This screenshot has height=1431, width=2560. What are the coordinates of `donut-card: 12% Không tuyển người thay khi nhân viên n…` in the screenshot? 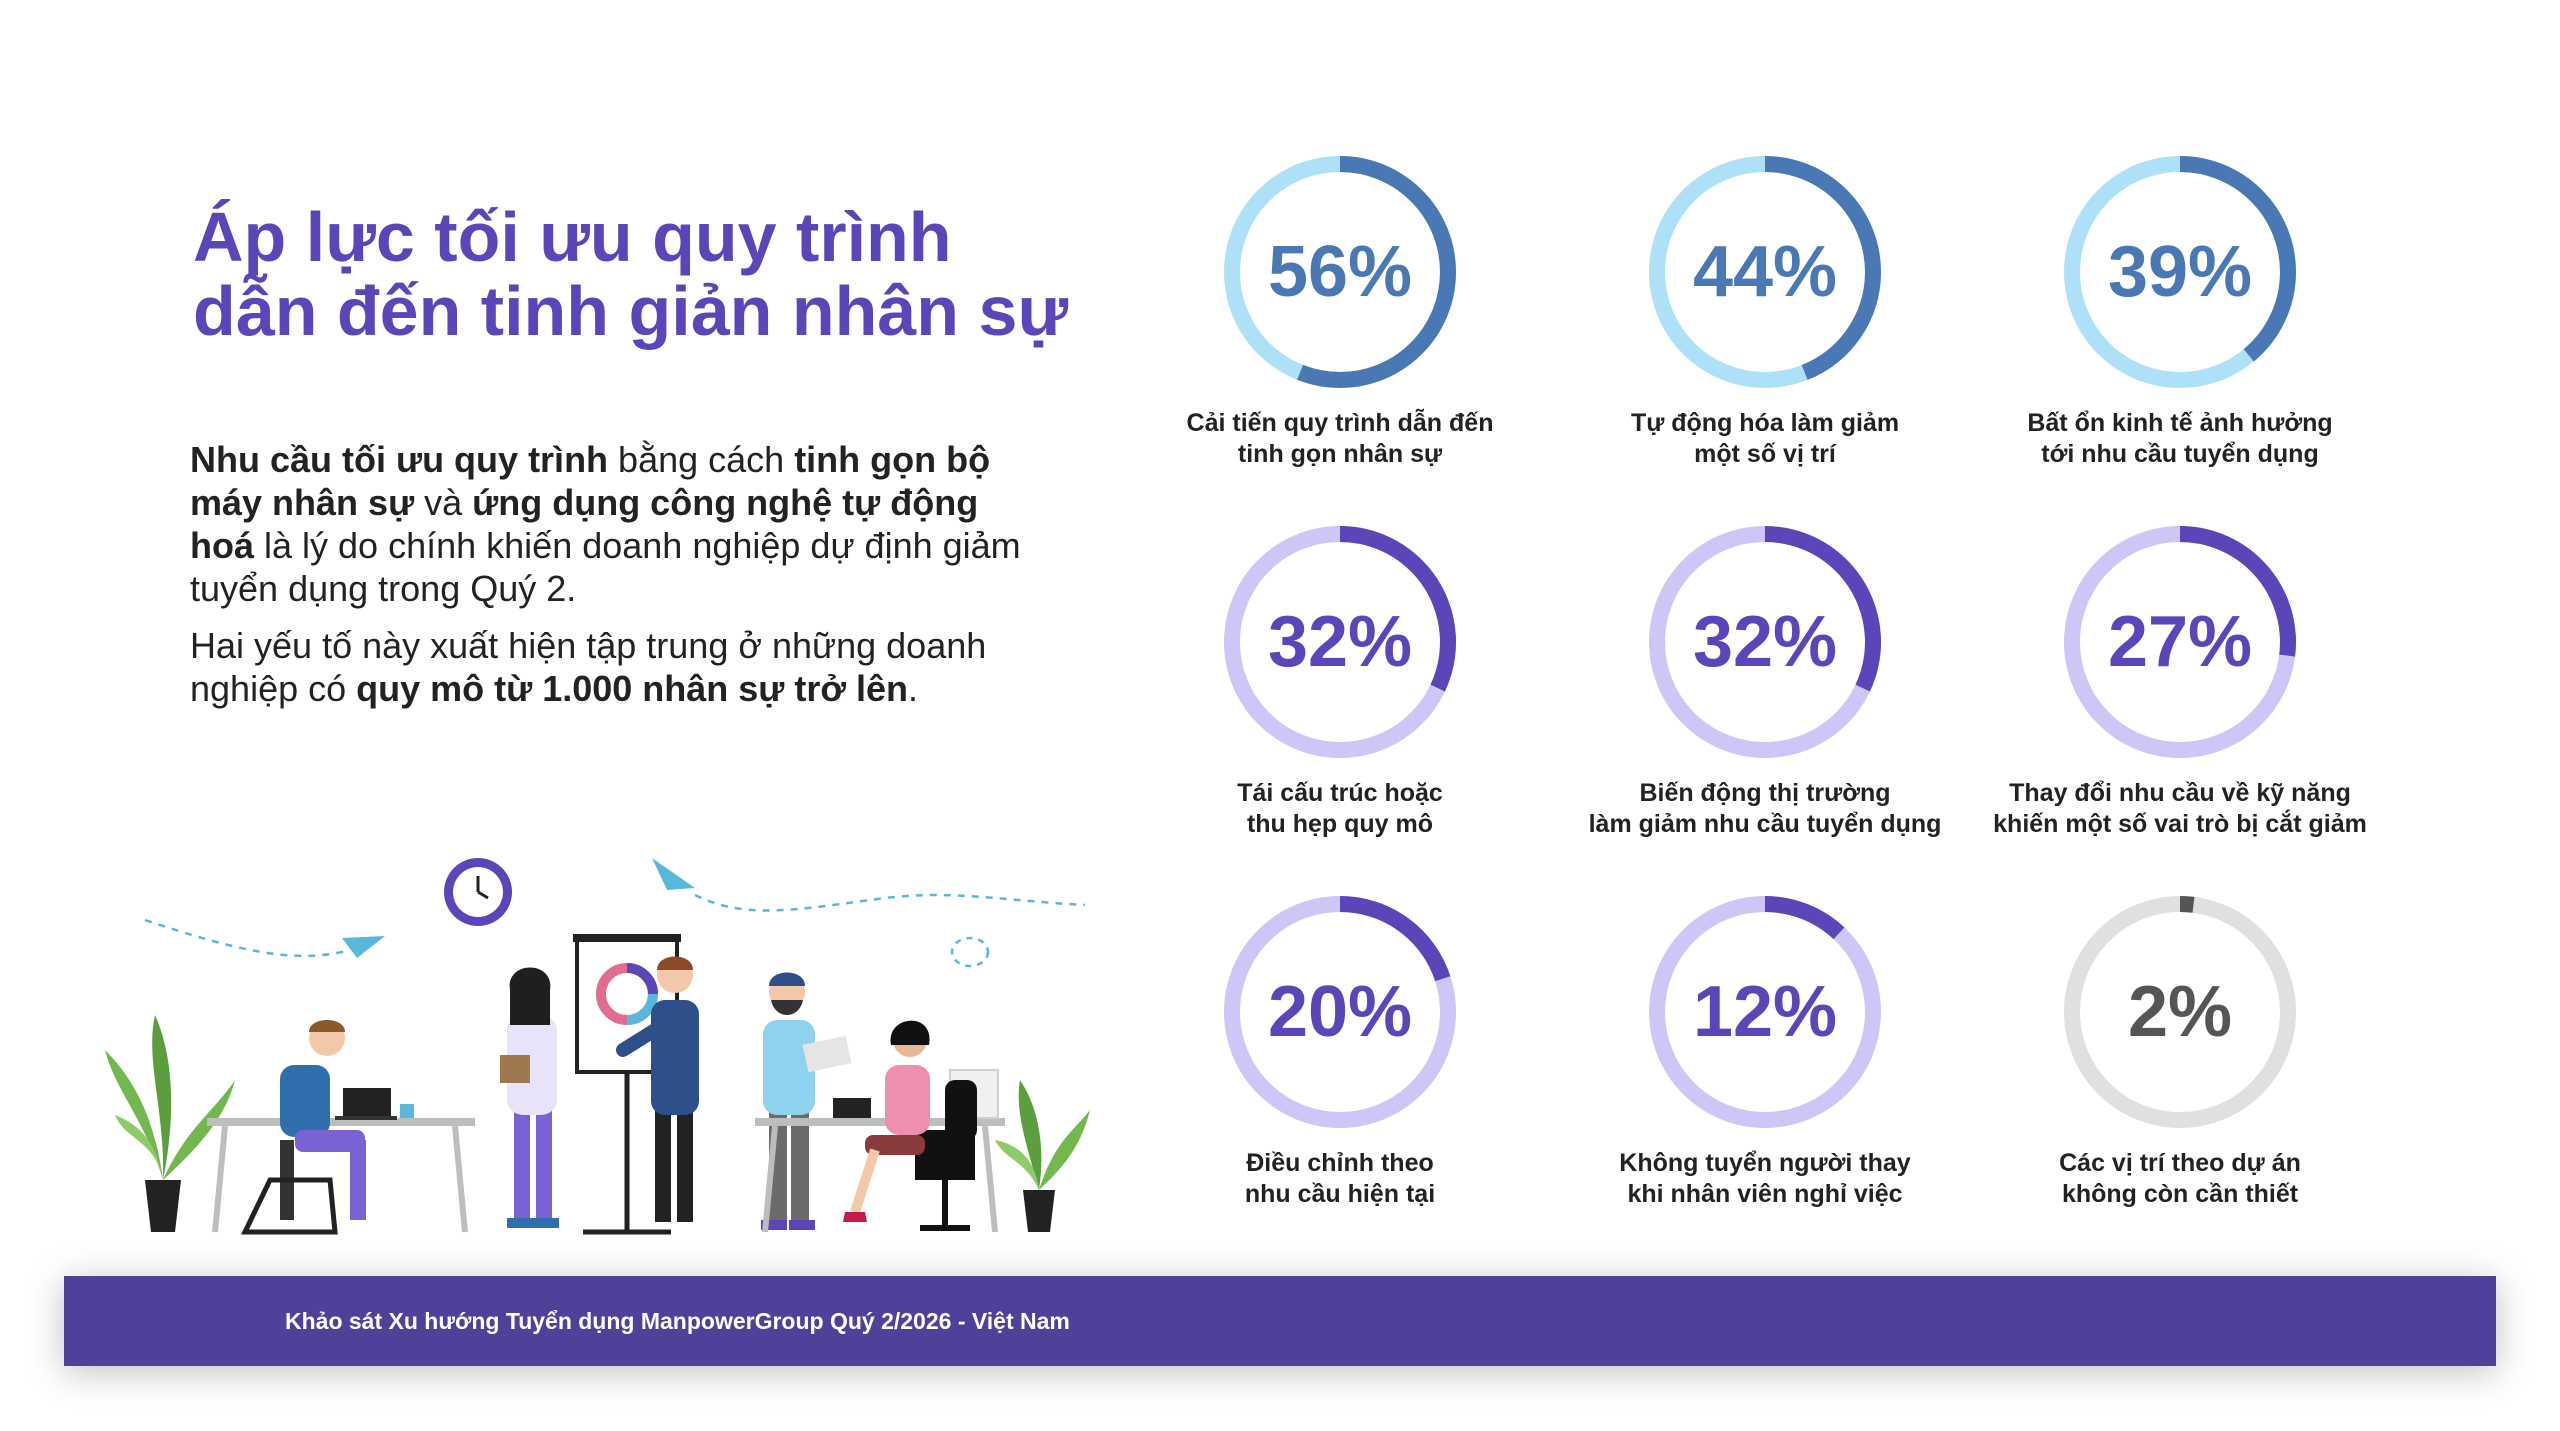 It's located at (1765, 1060).